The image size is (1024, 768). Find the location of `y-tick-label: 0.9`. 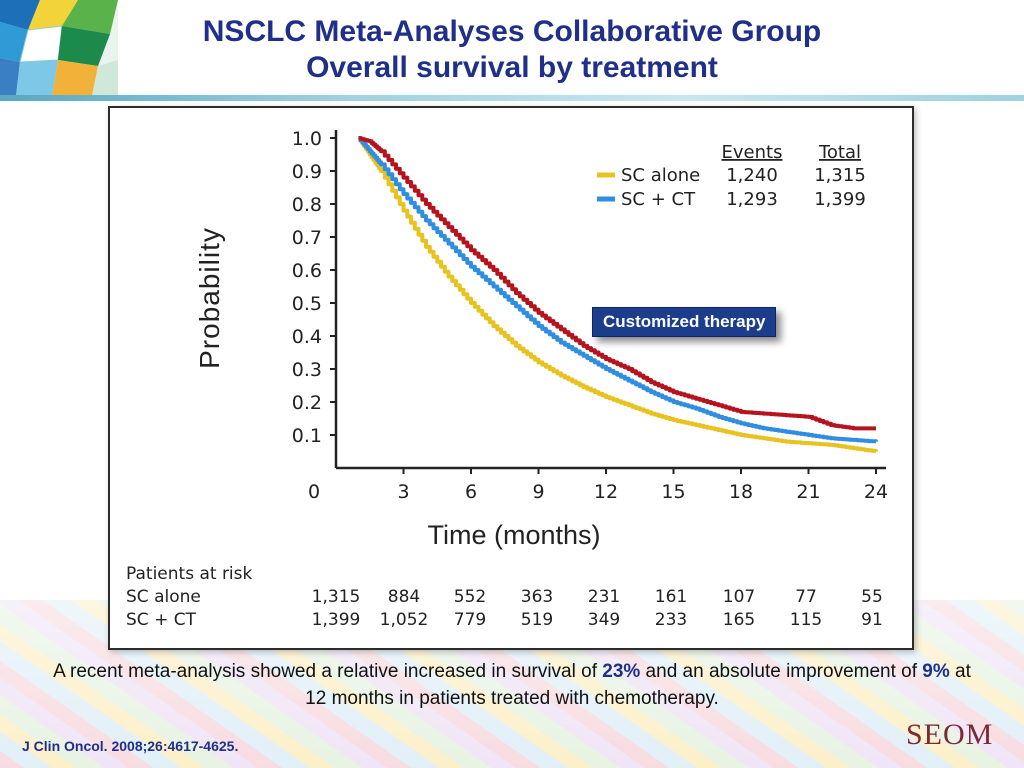

y-tick-label: 0.9 is located at coordinates (307, 172).